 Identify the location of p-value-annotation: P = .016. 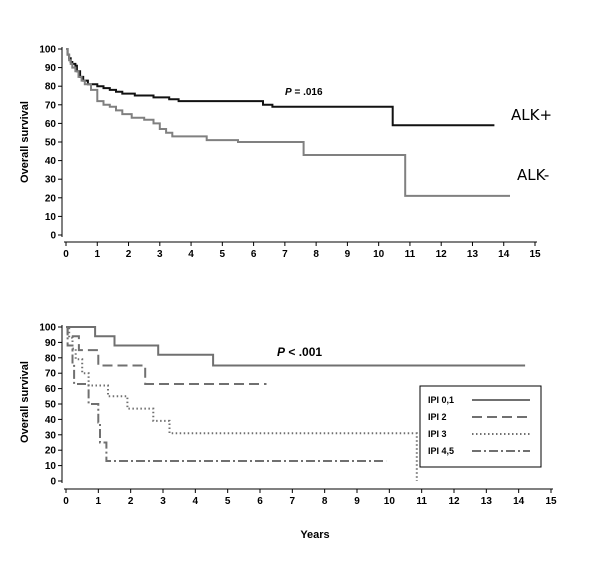
(304, 92).